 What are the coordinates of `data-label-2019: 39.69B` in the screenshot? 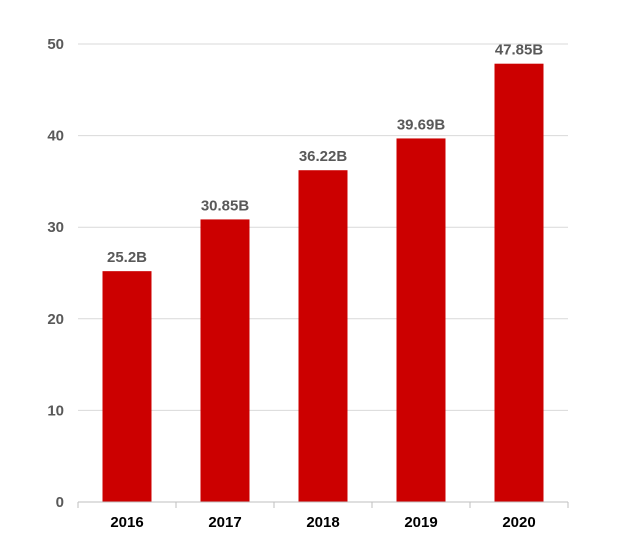 It's located at (421, 124).